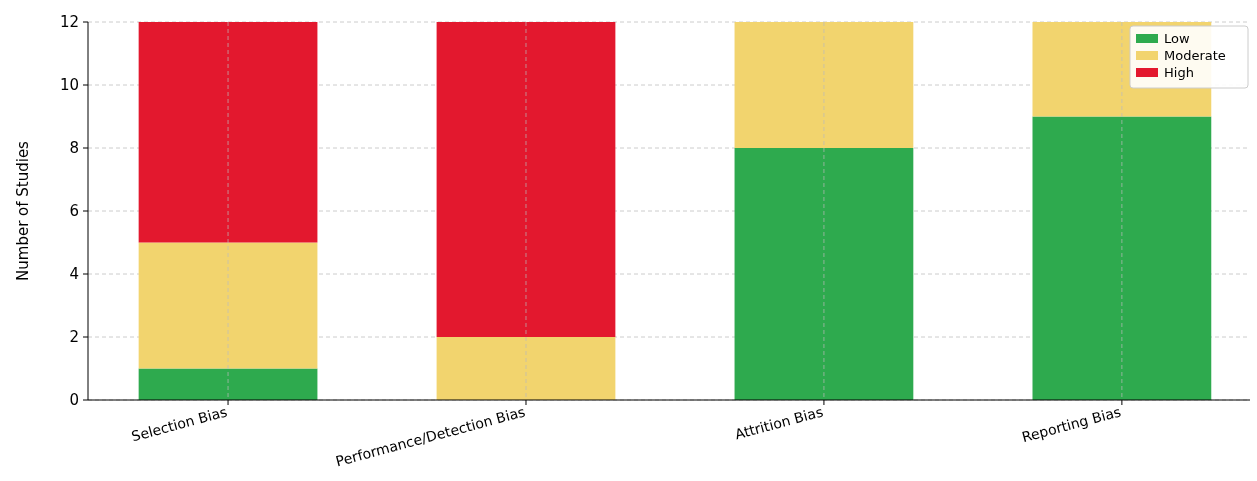 The image size is (1257, 481). I want to click on y-tick-label: 2, so click(74, 337).